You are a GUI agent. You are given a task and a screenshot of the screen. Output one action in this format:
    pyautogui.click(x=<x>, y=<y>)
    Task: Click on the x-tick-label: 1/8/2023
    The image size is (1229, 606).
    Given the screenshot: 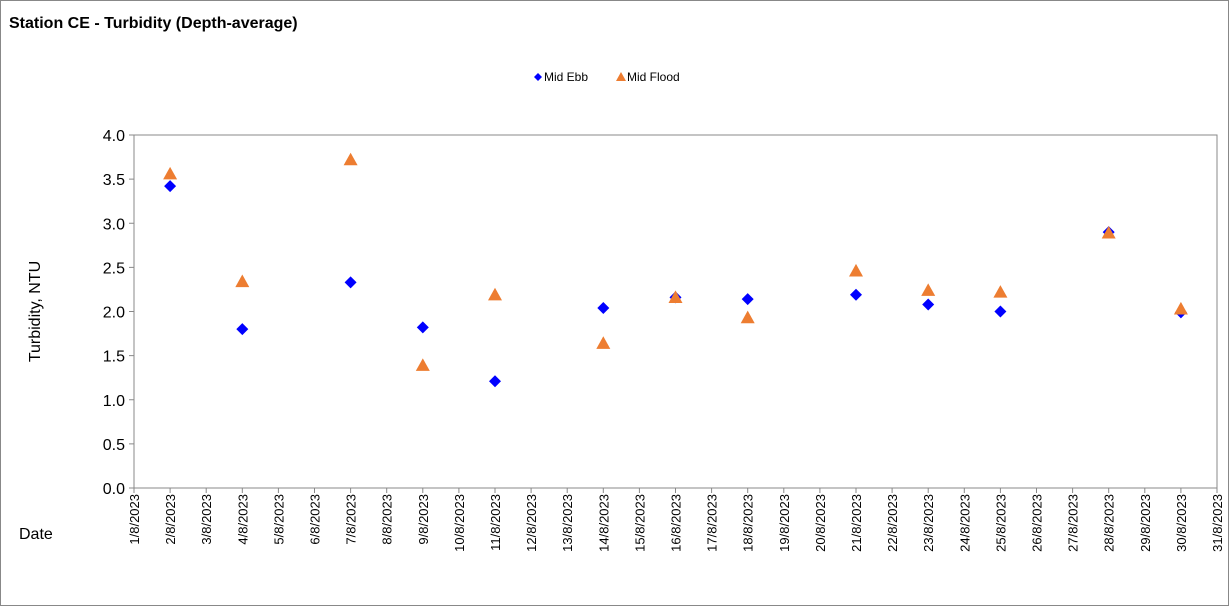 What is the action you would take?
    pyautogui.click(x=134, y=519)
    